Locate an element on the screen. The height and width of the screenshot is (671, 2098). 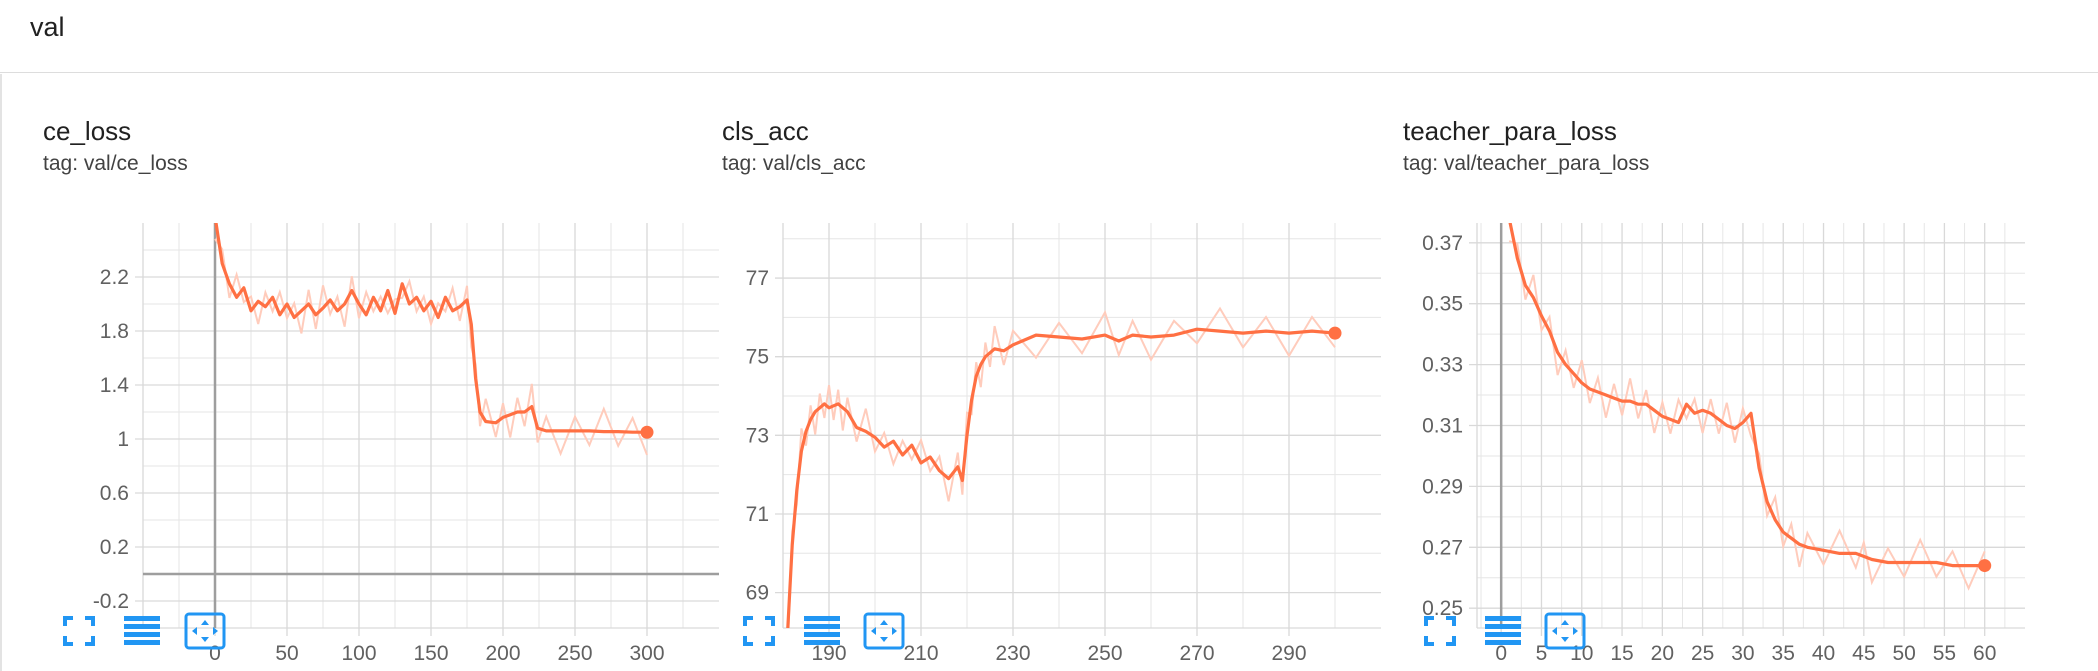
x-tick-label: 190 is located at coordinates (828, 653).